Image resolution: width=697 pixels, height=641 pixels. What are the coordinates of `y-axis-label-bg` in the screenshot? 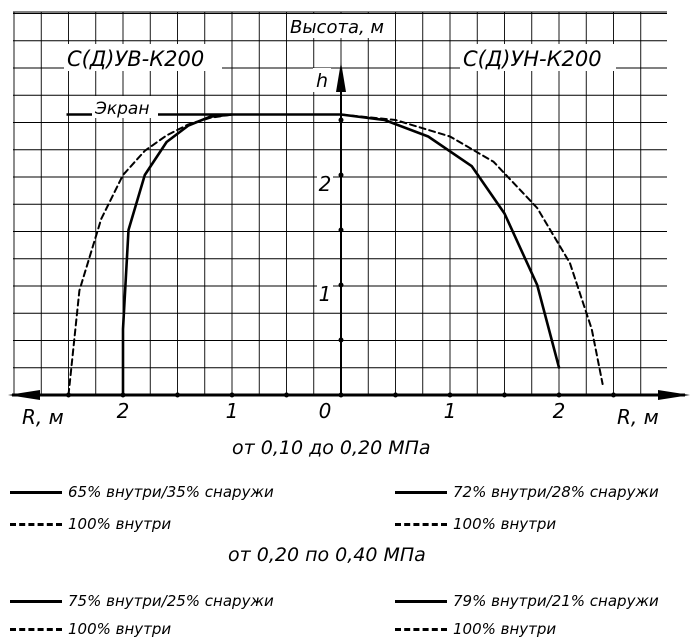 It's located at (341, 26).